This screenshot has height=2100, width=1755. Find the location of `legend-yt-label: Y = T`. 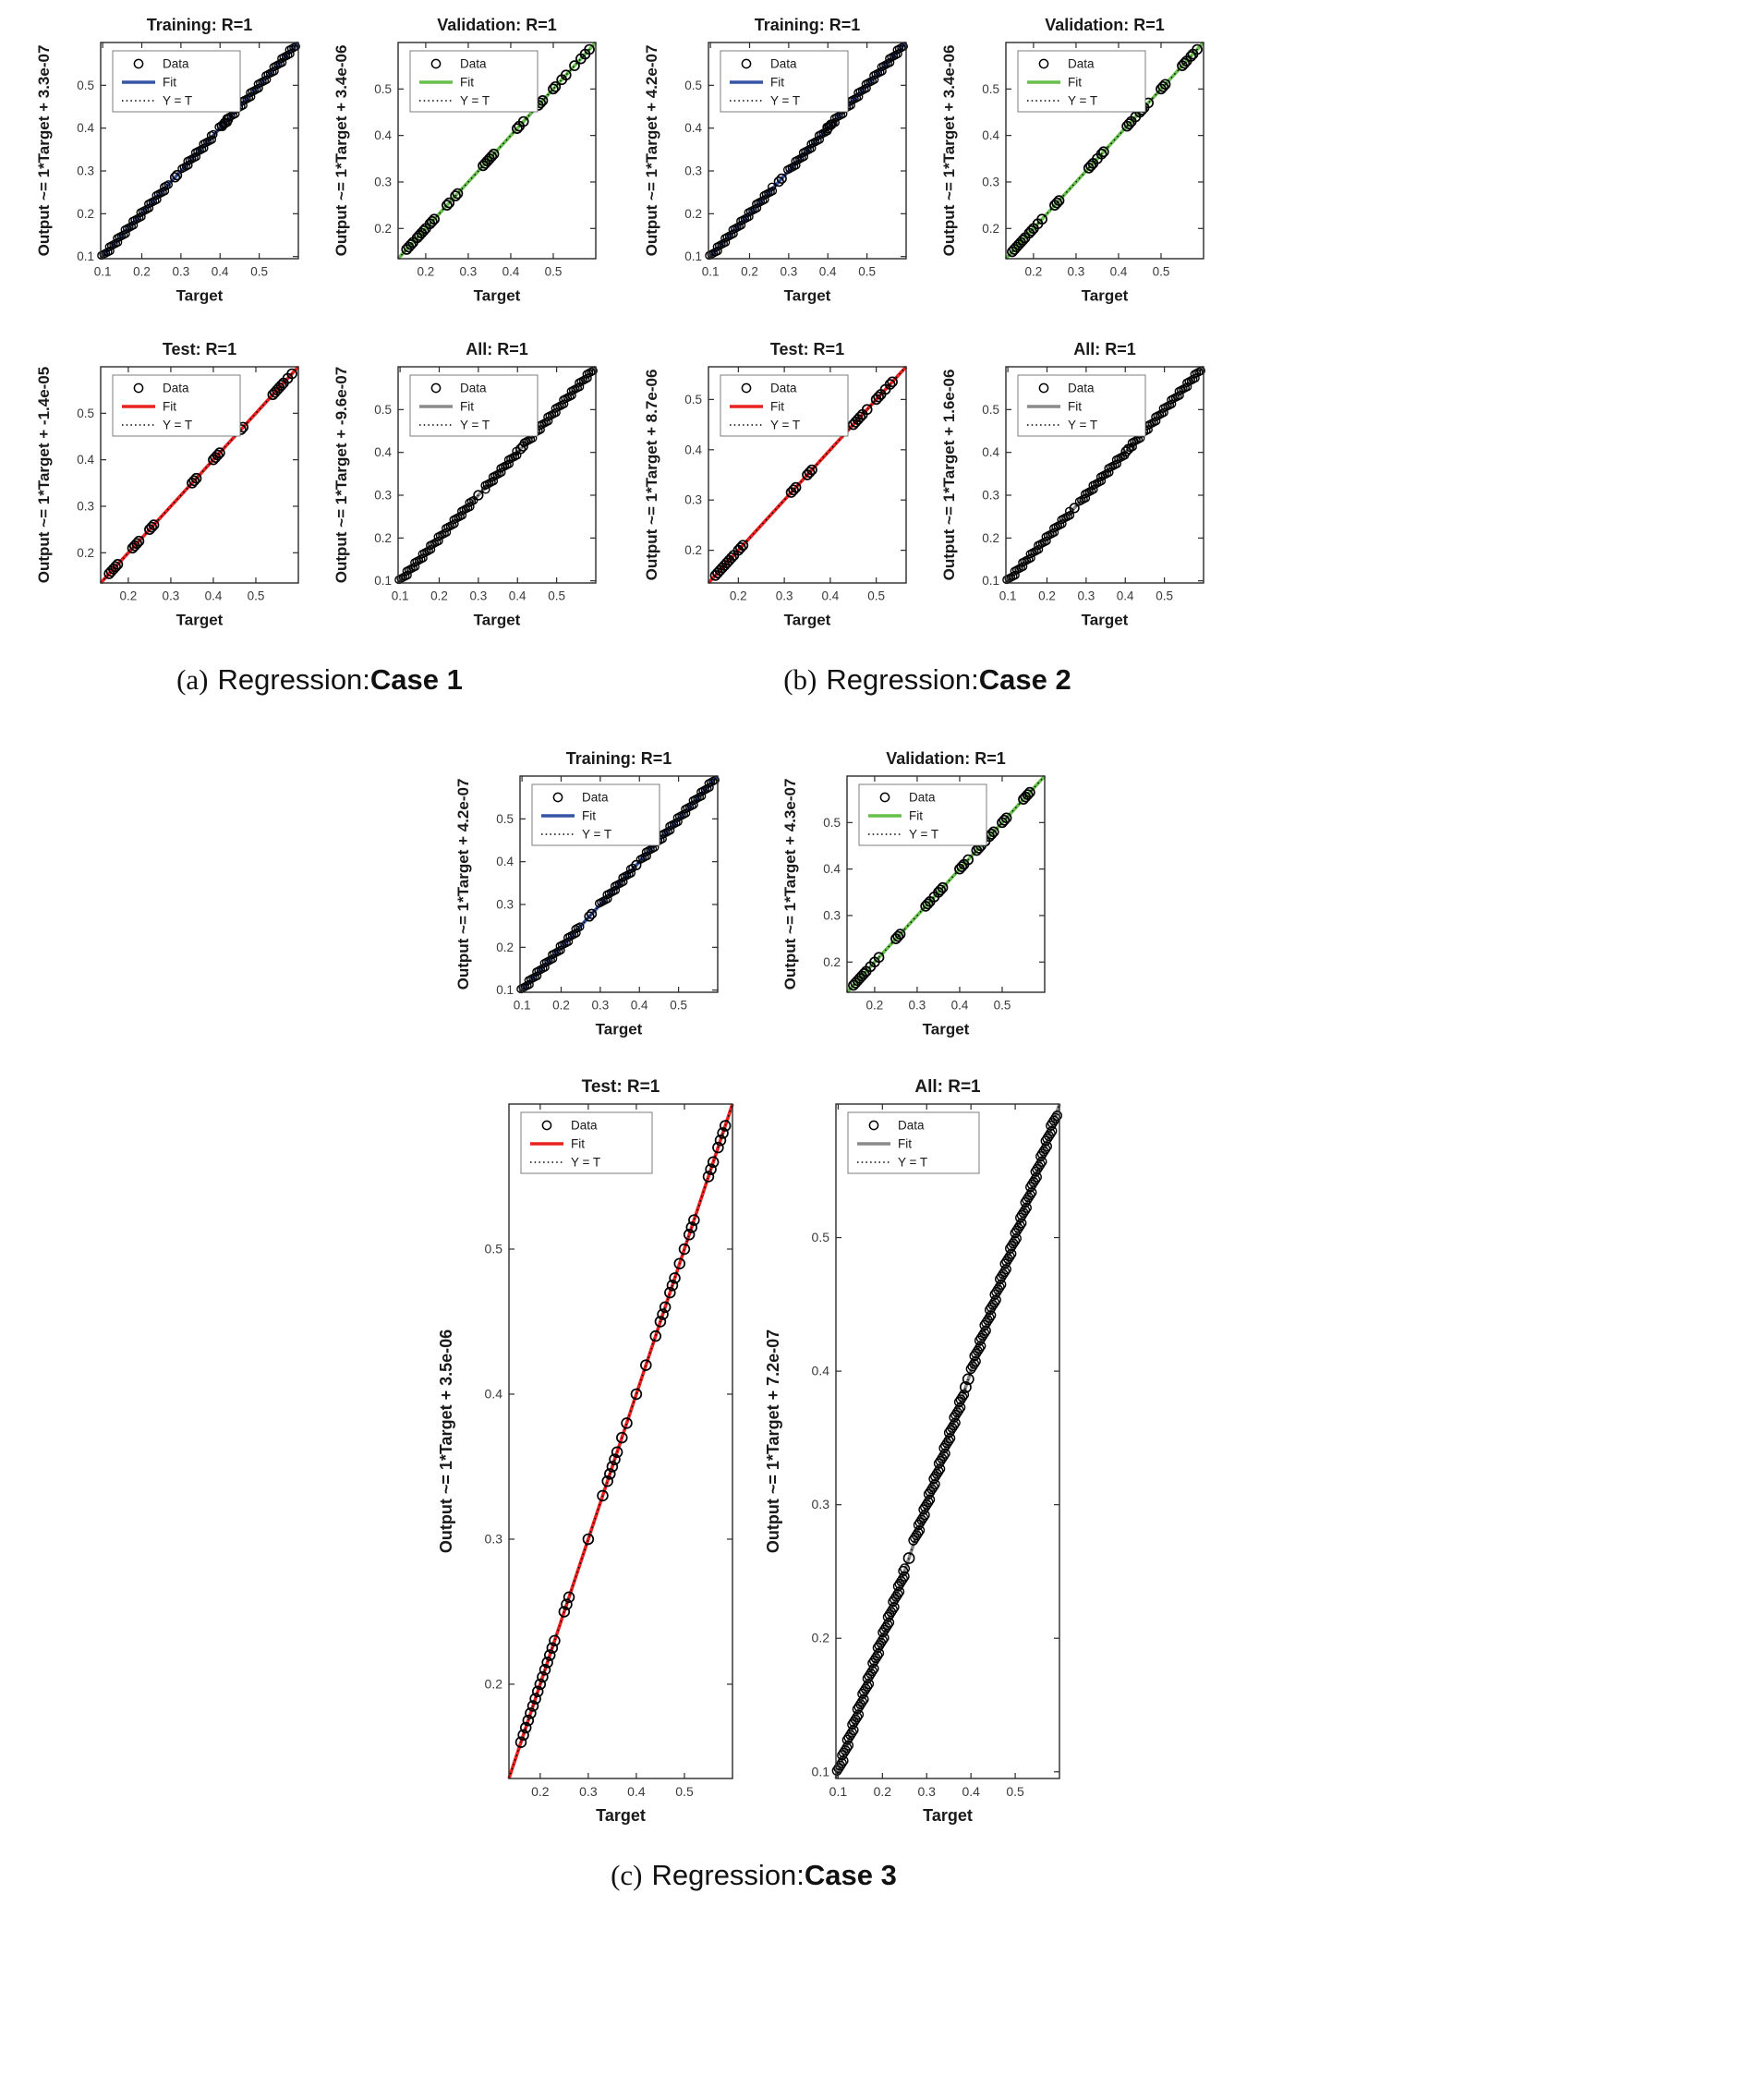

legend-yt-label: Y = T is located at coordinates (597, 835).